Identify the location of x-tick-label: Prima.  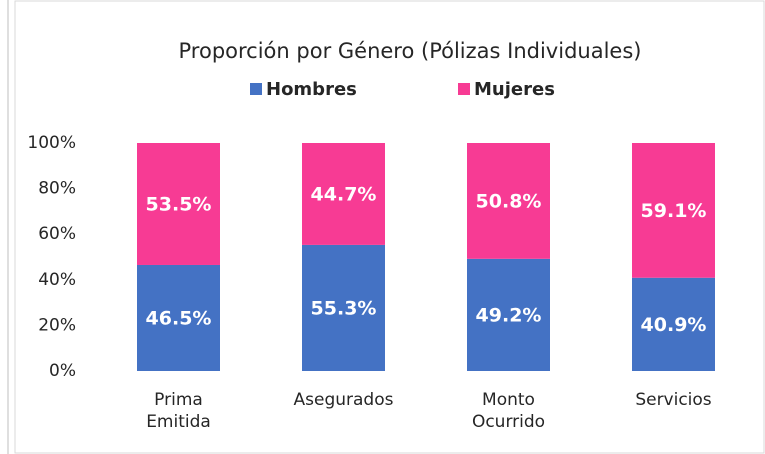
(178, 400).